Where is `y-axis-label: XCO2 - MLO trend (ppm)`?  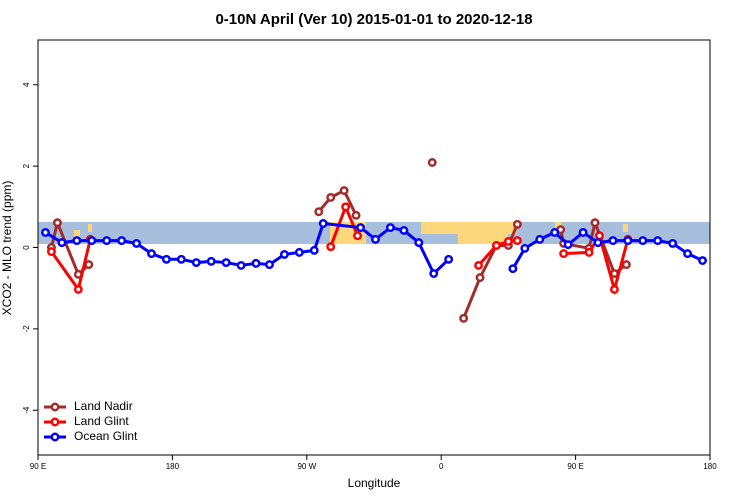 y-axis-label: XCO2 - MLO trend (ppm) is located at coordinates (7, 248).